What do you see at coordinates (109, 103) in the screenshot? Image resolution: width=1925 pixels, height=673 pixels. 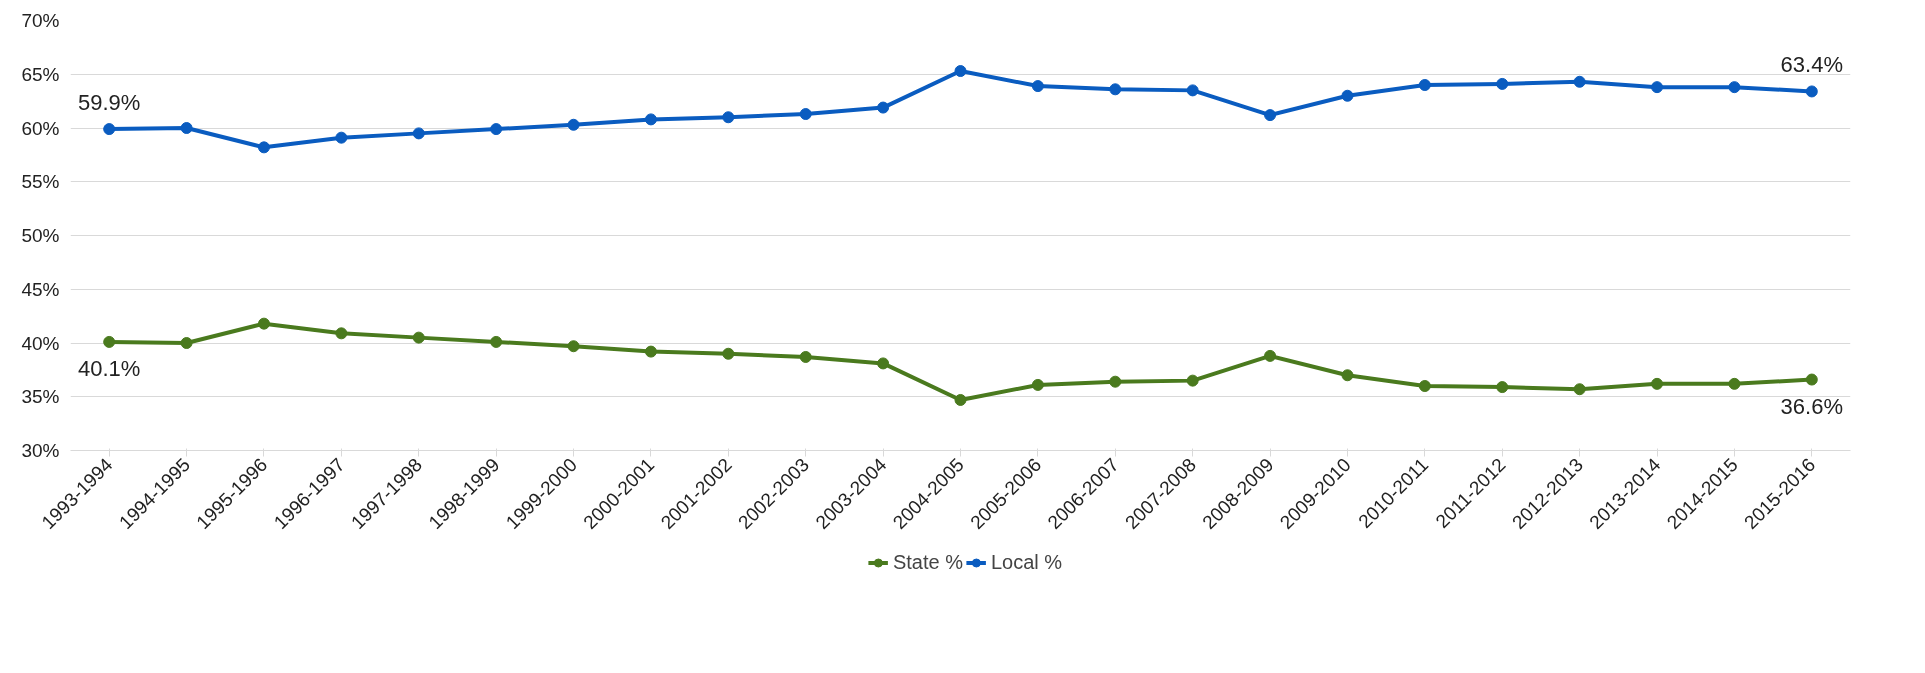 I see `annotation: 59.9%` at bounding box center [109, 103].